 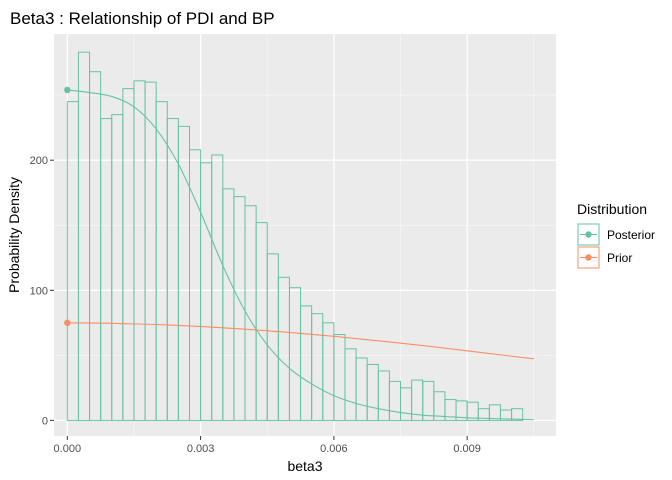 I want to click on x-tick-label: 0.000, so click(x=68, y=449).